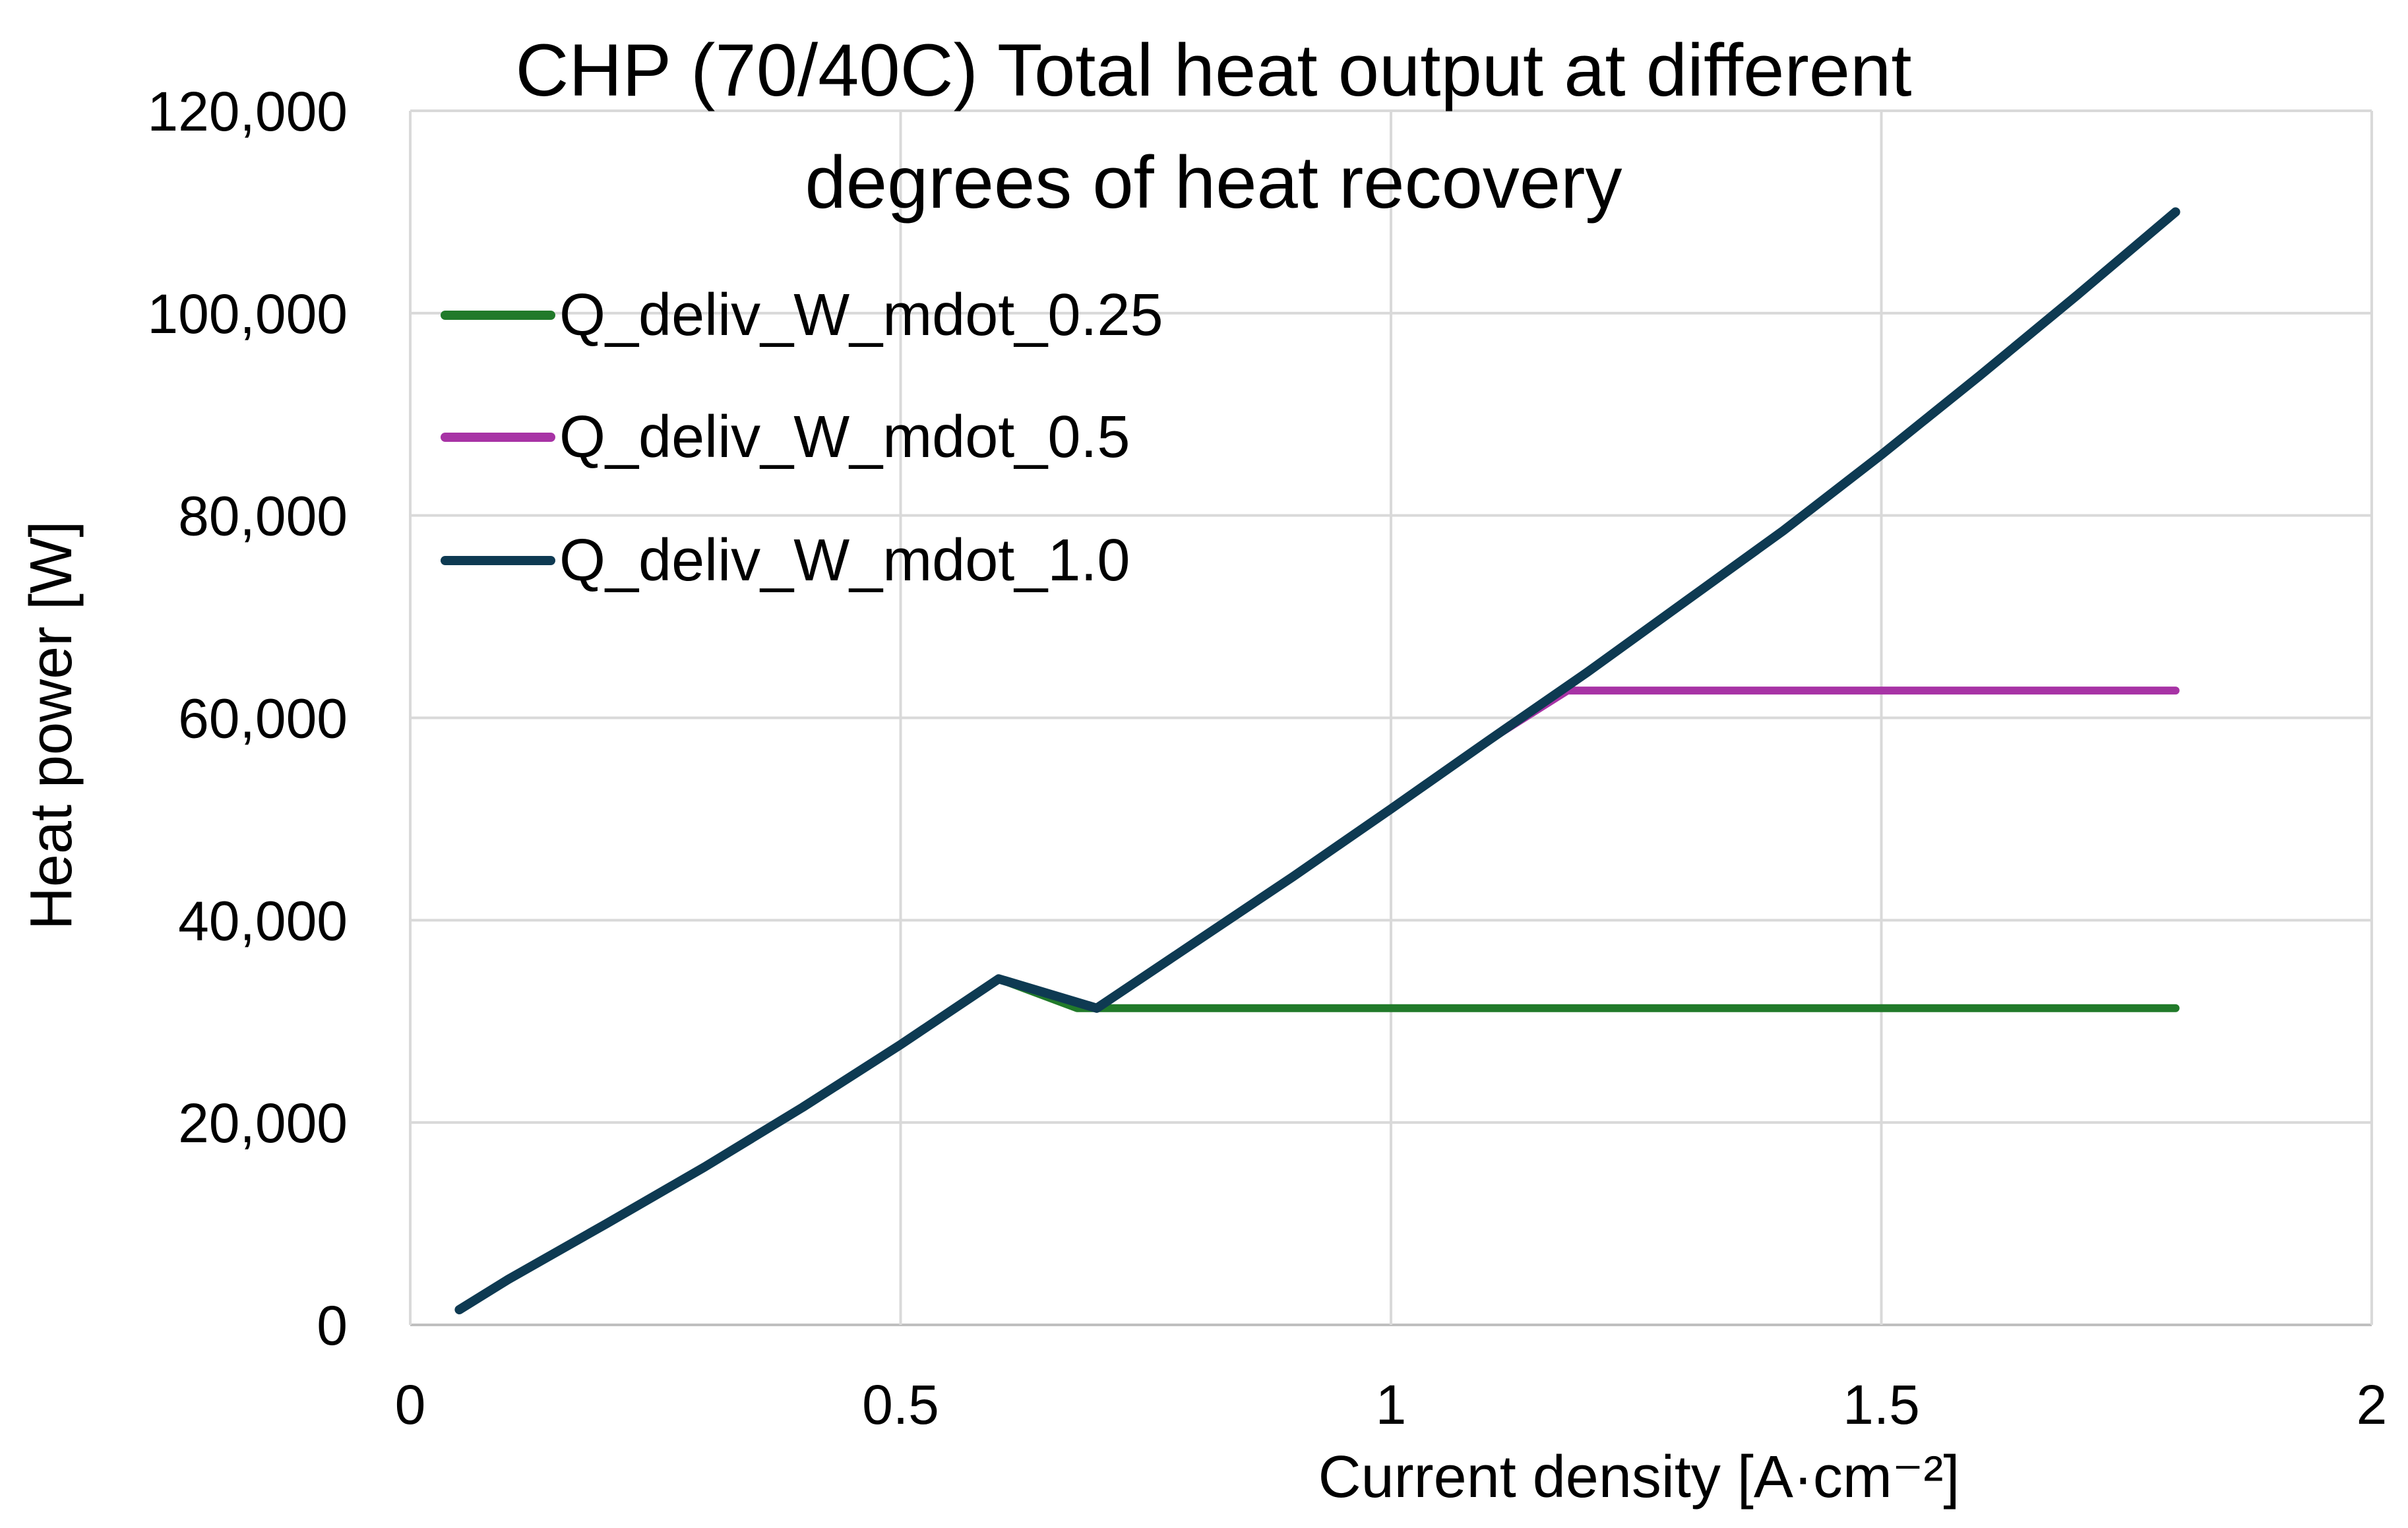 The width and height of the screenshot is (2408, 1528). I want to click on y-tick-label: 60,000, so click(263, 719).